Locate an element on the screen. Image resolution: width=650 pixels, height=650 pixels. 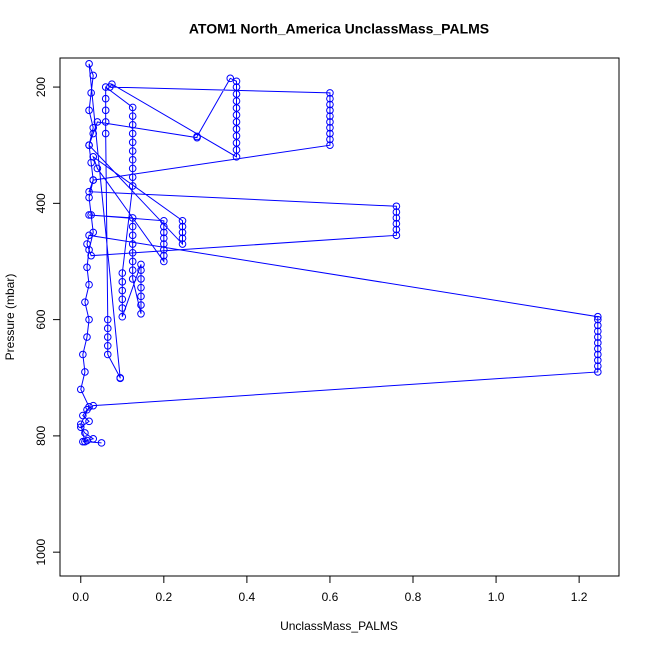
x-tick-label: 1.2 is located at coordinates (579, 597).